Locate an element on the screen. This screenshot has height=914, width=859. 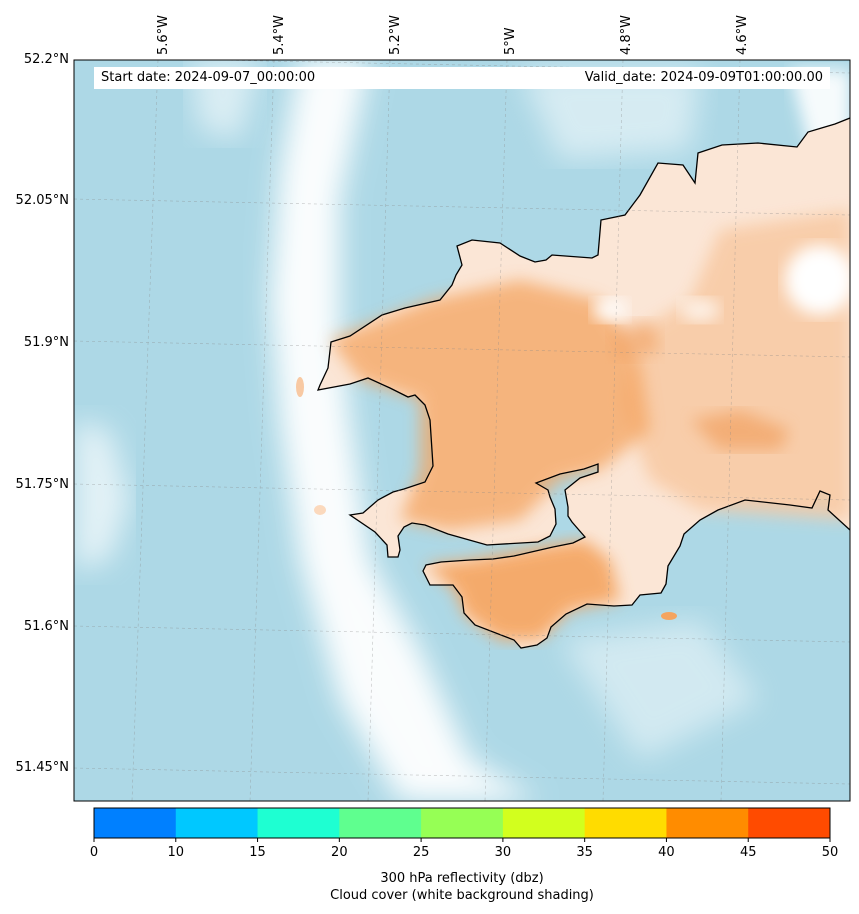
cloud-gaps is located at coordinates (721, 283).